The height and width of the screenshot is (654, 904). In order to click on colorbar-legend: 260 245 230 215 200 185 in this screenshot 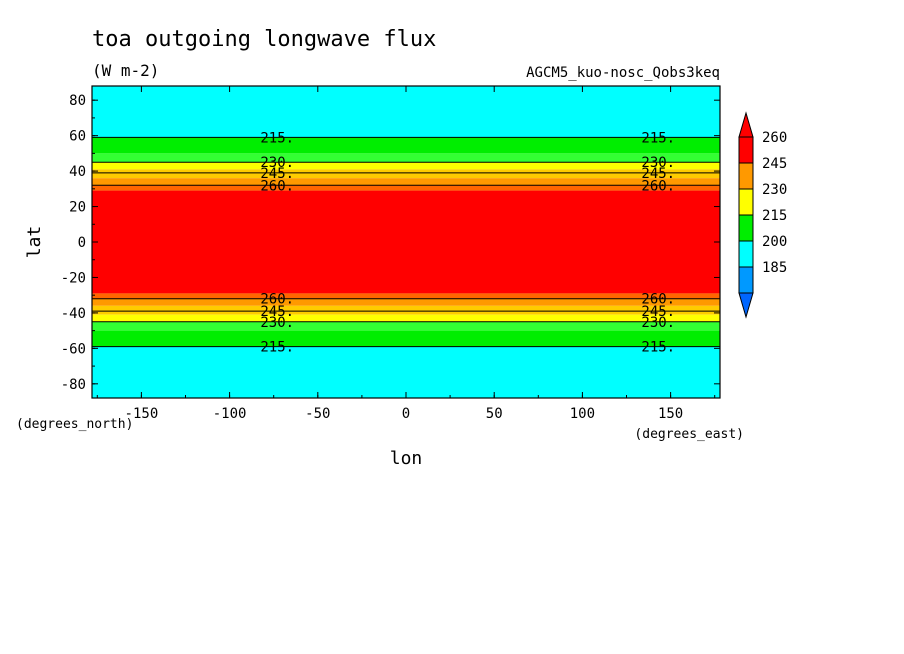, I will do `click(762, 215)`.